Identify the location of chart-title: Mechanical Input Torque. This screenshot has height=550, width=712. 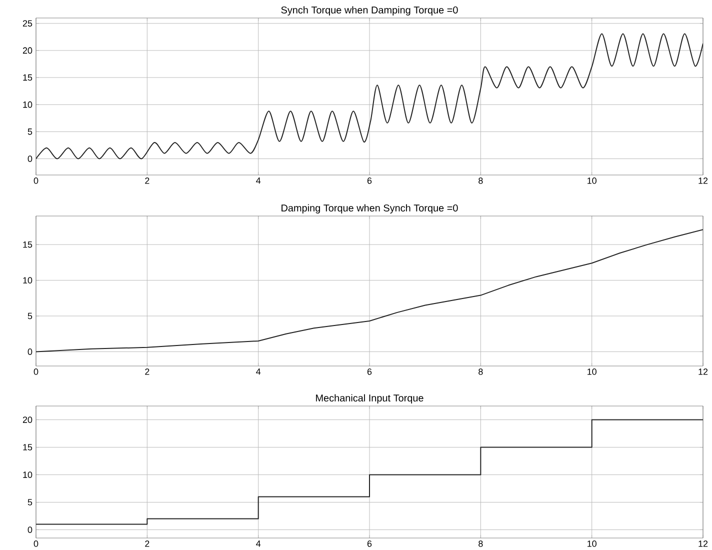
(370, 399).